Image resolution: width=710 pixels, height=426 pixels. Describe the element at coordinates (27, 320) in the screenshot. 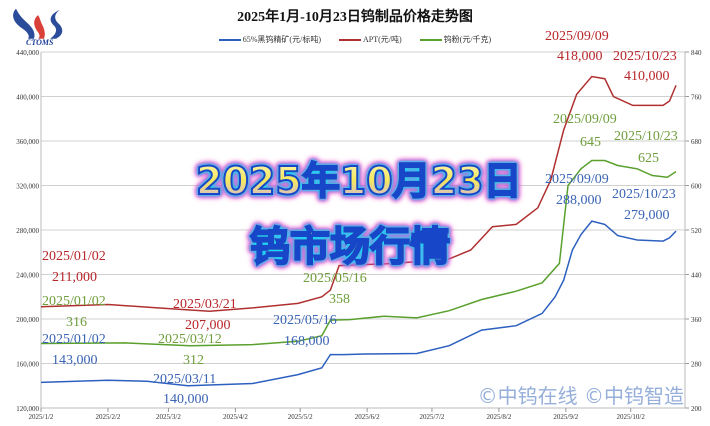

I see `y-left-tick-label: 200,000` at that location.